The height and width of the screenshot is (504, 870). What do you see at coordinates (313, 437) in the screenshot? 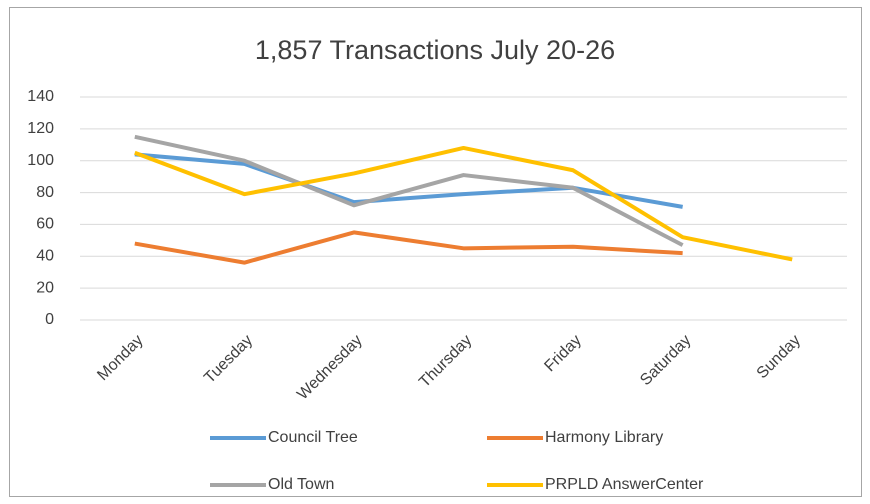
I see `legend-label: Council Tree` at bounding box center [313, 437].